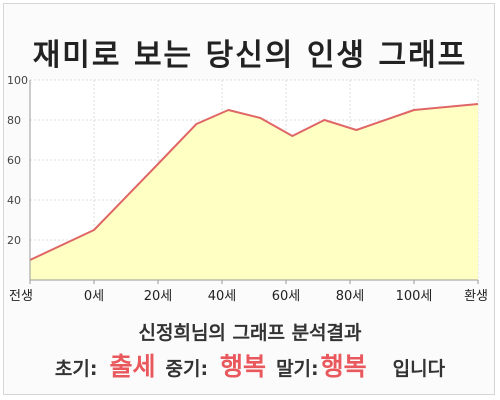 This screenshot has width=500, height=400. I want to click on early-label: 초기:, so click(76, 369).